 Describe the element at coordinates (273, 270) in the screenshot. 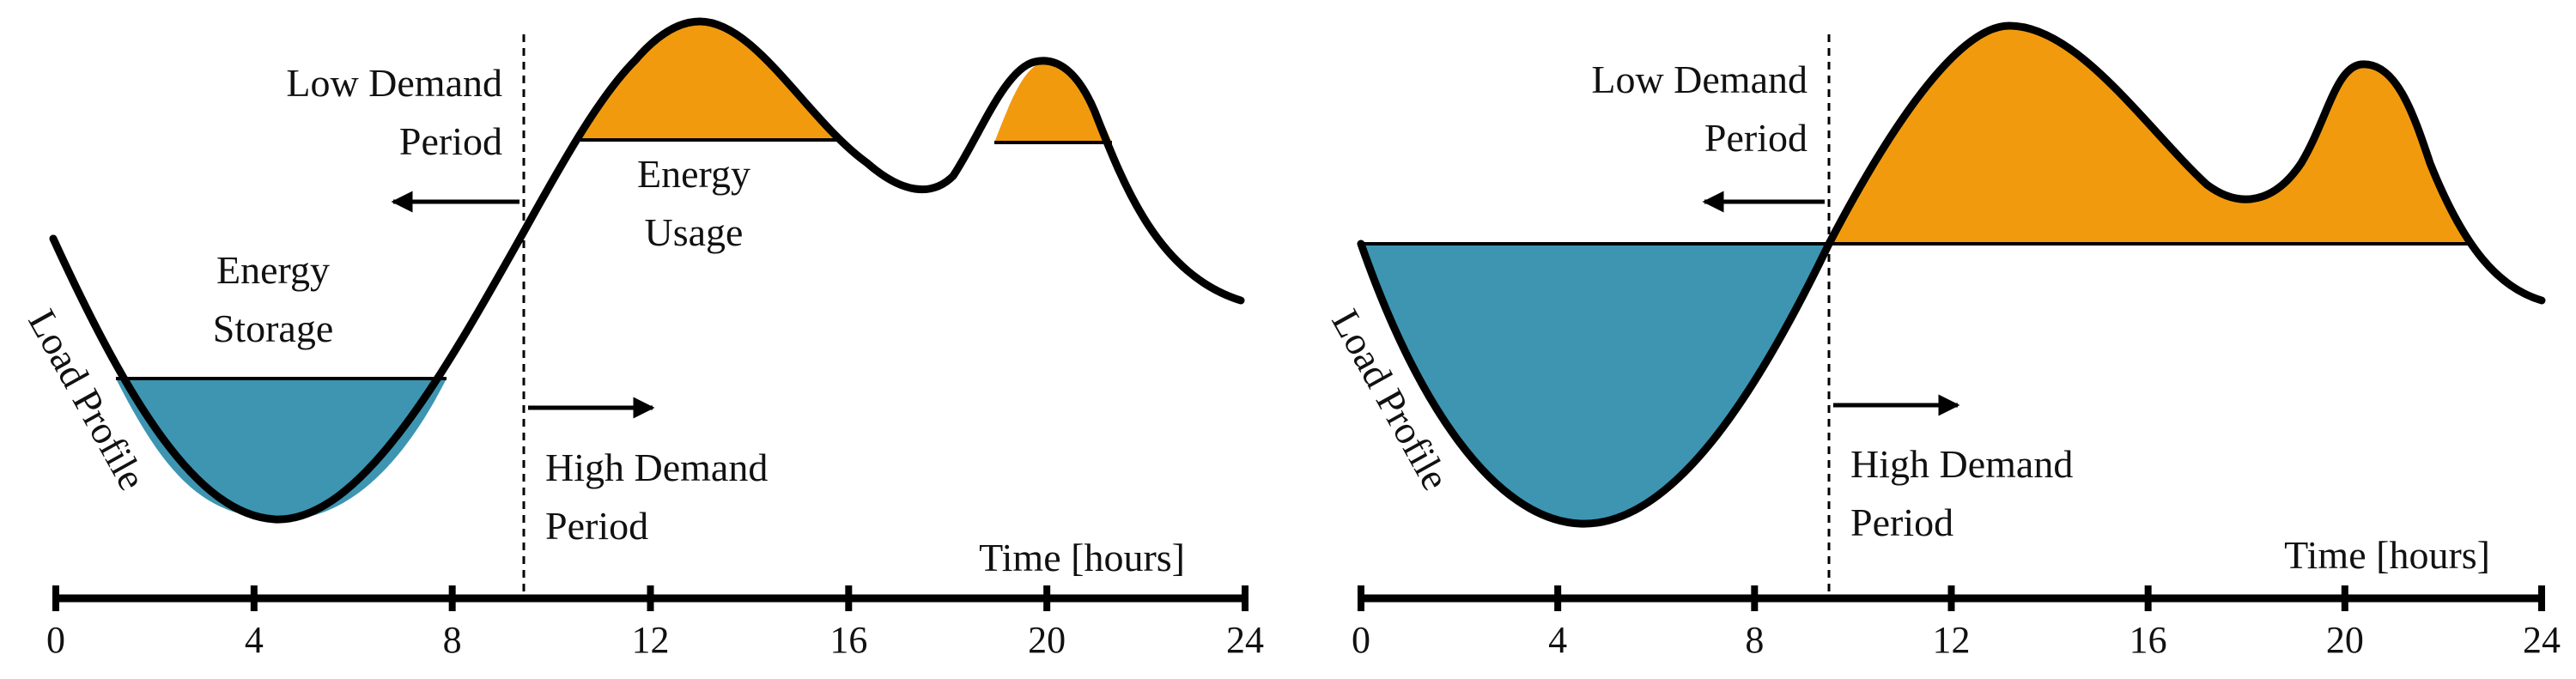

I see `energy-storage-label-line1: Energy` at that location.